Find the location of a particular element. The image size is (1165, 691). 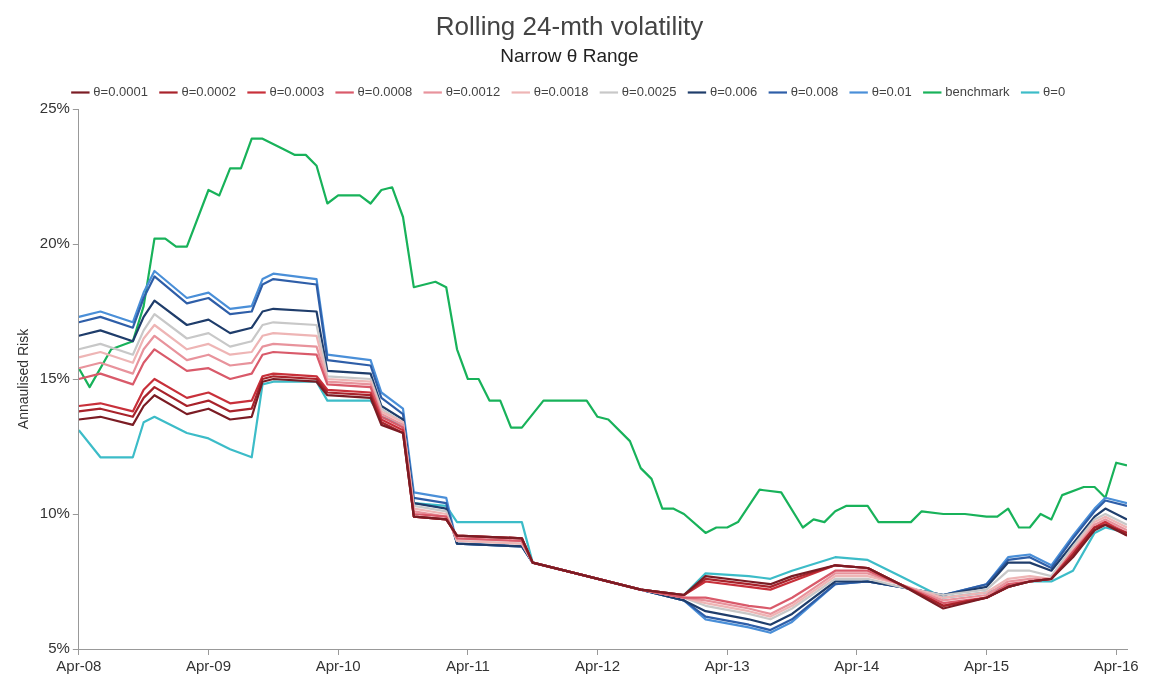

y-axis-title: Annaulised Risk is located at coordinates (23, 378).